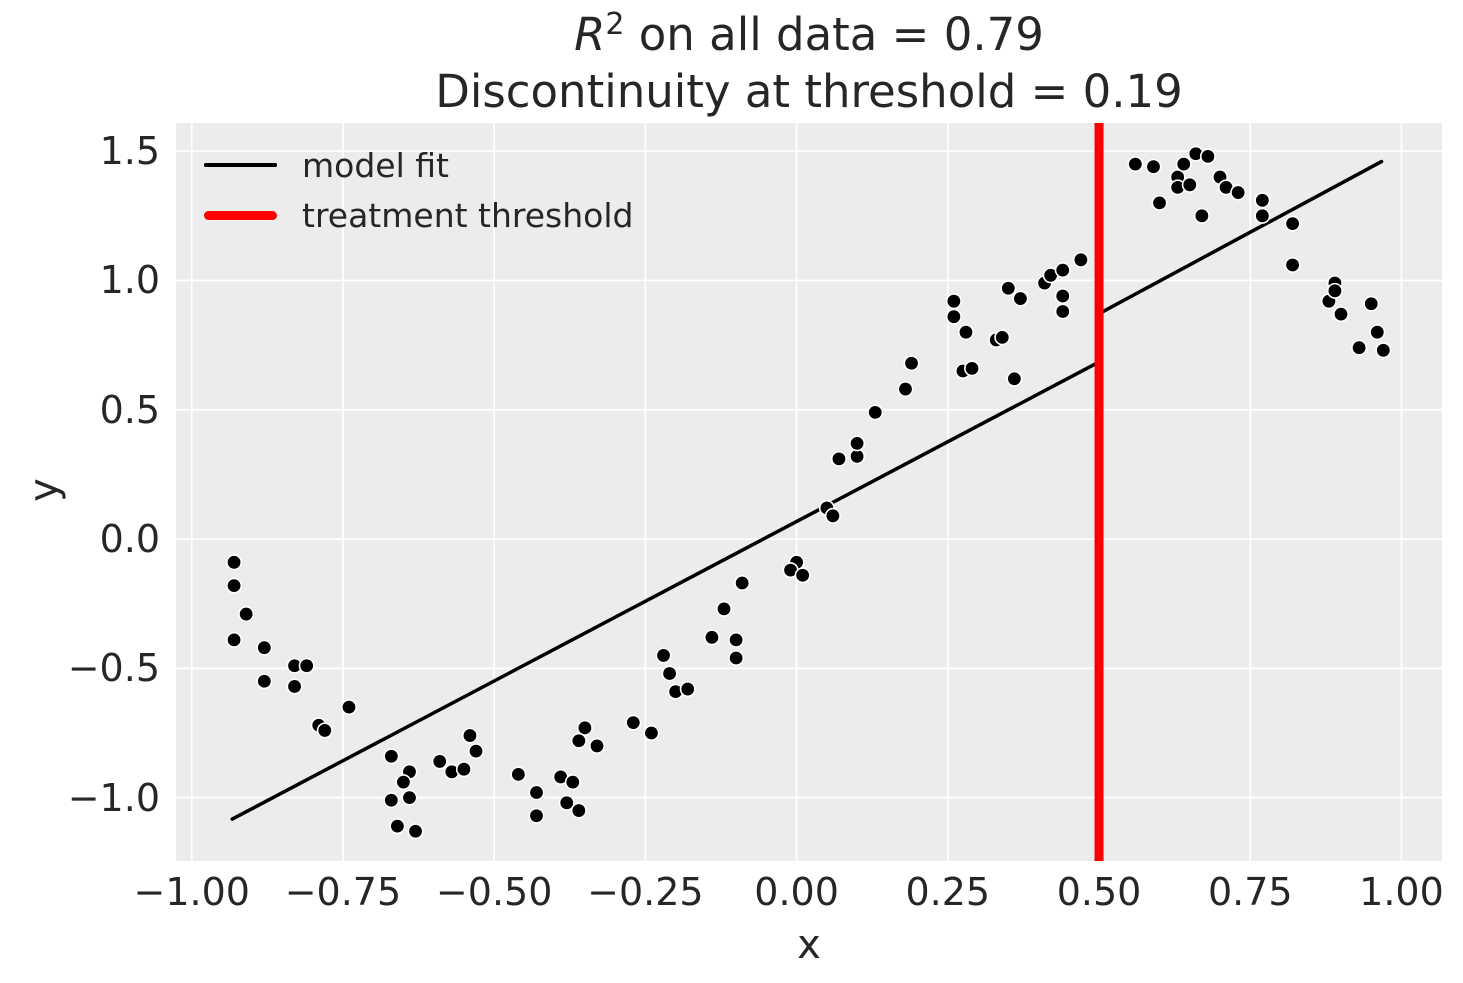 The width and height of the screenshot is (1463, 983). I want to click on legend-label-treatment-threshold: treatment threshold, so click(468, 215).